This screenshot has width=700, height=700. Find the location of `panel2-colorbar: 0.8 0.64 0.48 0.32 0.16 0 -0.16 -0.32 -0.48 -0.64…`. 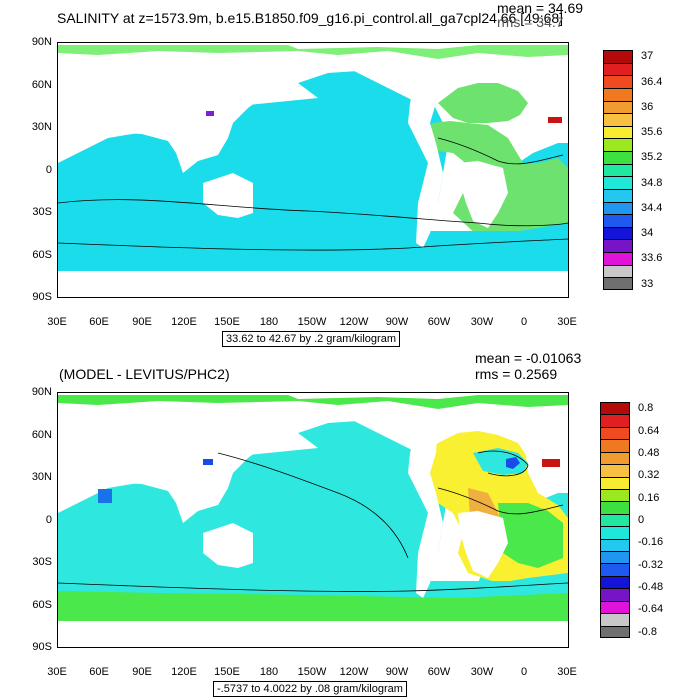

panel2-colorbar: 0.8 0.64 0.48 0.32 0.16 0 -0.16 -0.32 -0.48 -0.64… is located at coordinates (631, 520).